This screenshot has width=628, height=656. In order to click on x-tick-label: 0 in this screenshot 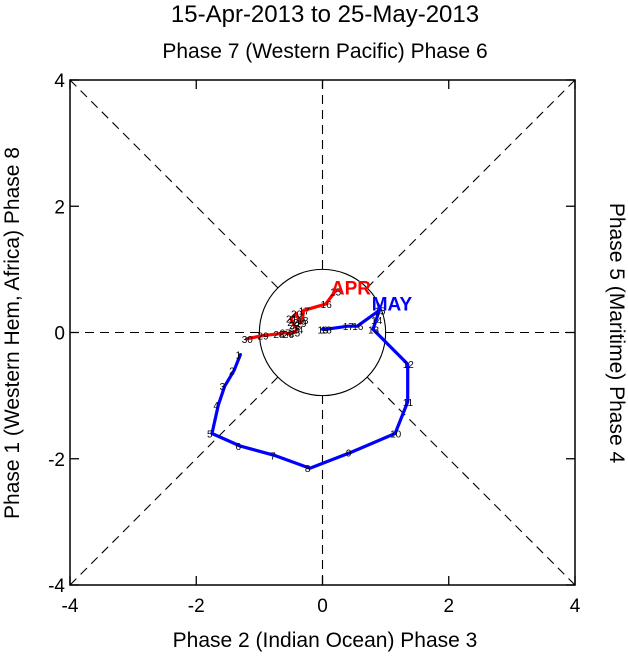, I will do `click(322, 606)`.